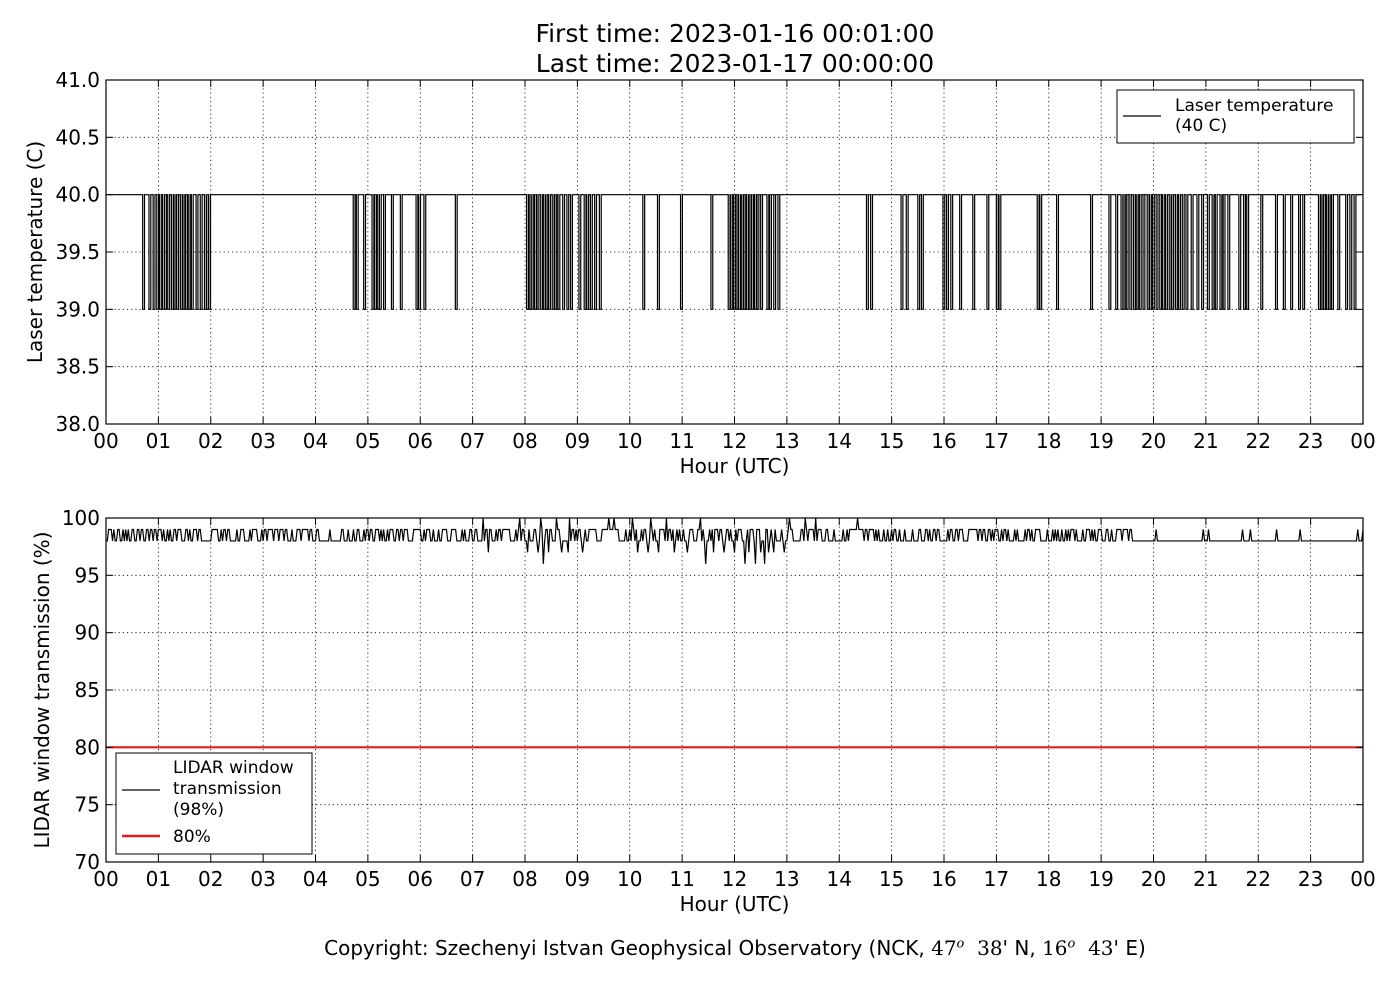  Describe the element at coordinates (81, 518) in the screenshot. I see `y-tick-label: 100` at that location.